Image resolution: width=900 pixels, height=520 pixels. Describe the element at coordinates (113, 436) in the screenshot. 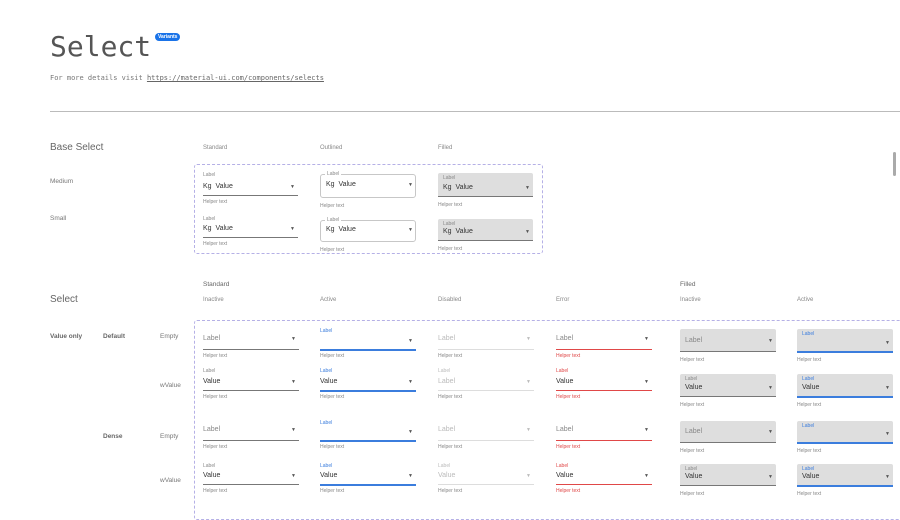

I see `density-dense: Dense` at that location.